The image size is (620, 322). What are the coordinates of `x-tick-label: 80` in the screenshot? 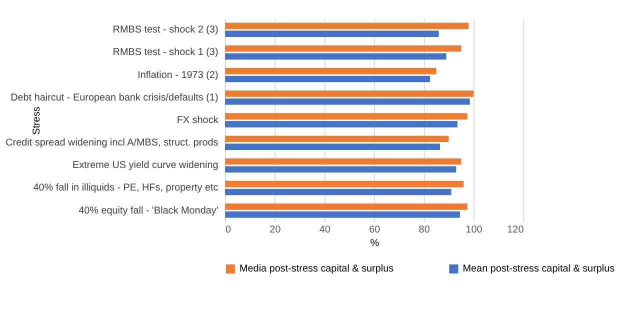 It's located at (424, 230).